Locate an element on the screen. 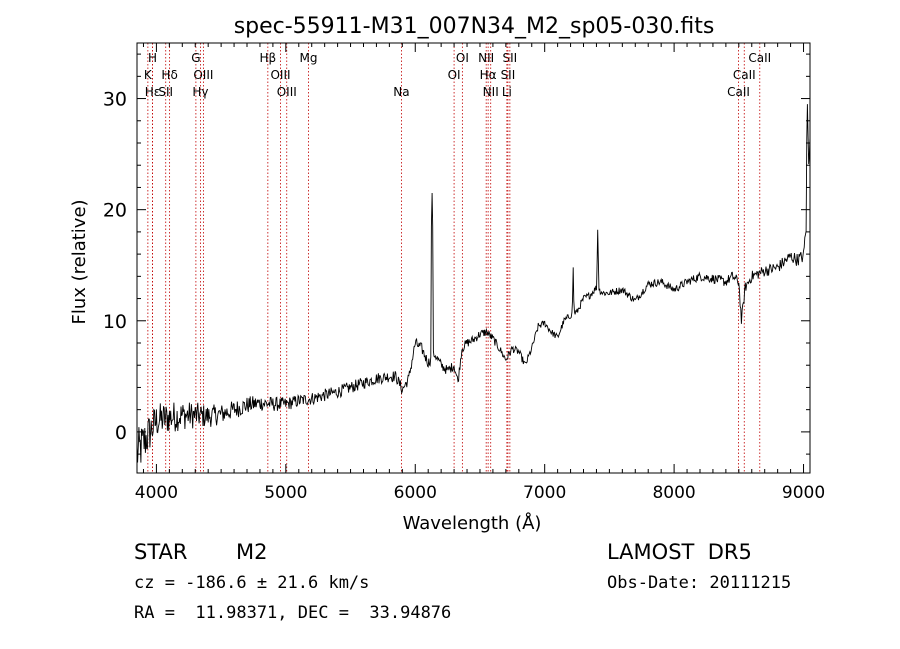 This screenshot has width=900, height=649. spectral-line-label: Hγ is located at coordinates (200, 92).